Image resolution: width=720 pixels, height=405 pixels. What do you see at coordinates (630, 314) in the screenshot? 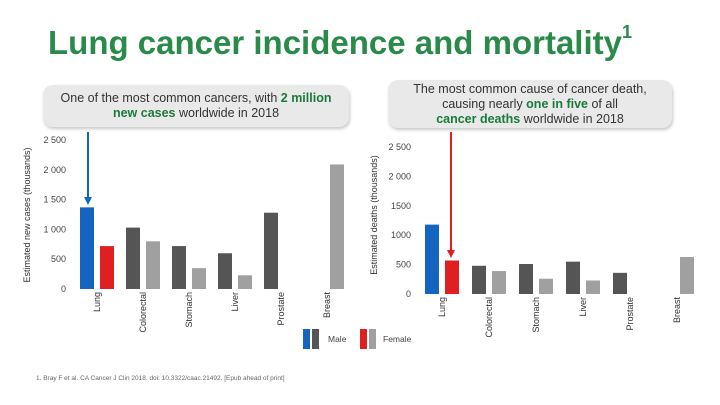
I see `mortality-category-label: Prostate` at bounding box center [630, 314].